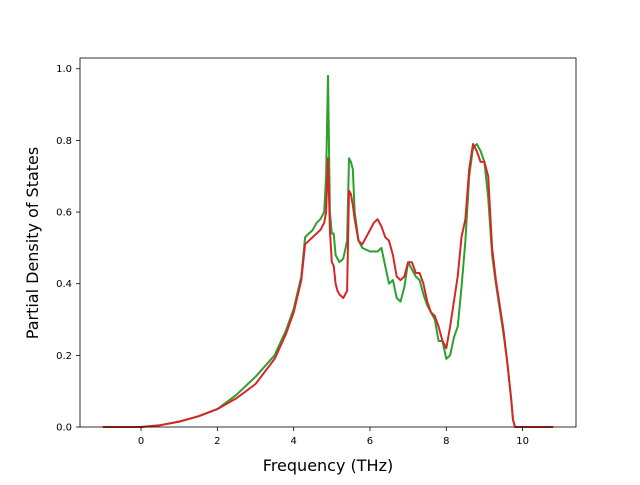 The width and height of the screenshot is (640, 485). What do you see at coordinates (64, 356) in the screenshot?
I see `y-tick-label: 0.2` at bounding box center [64, 356].